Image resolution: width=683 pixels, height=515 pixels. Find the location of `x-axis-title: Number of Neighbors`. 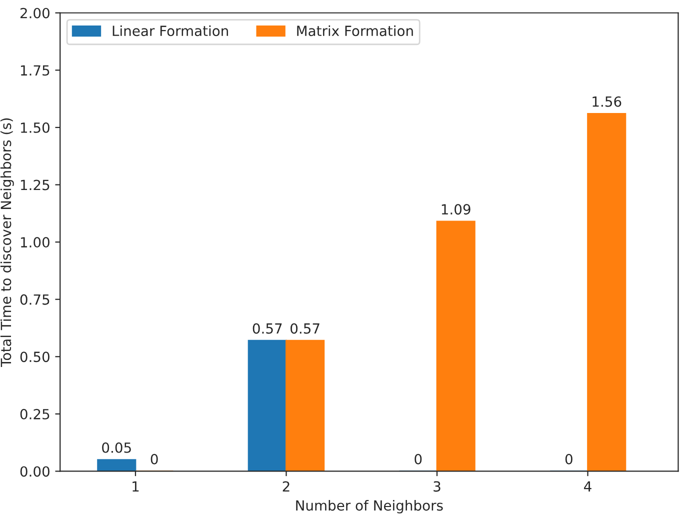

x-axis-title: Number of Neighbors is located at coordinates (369, 507).